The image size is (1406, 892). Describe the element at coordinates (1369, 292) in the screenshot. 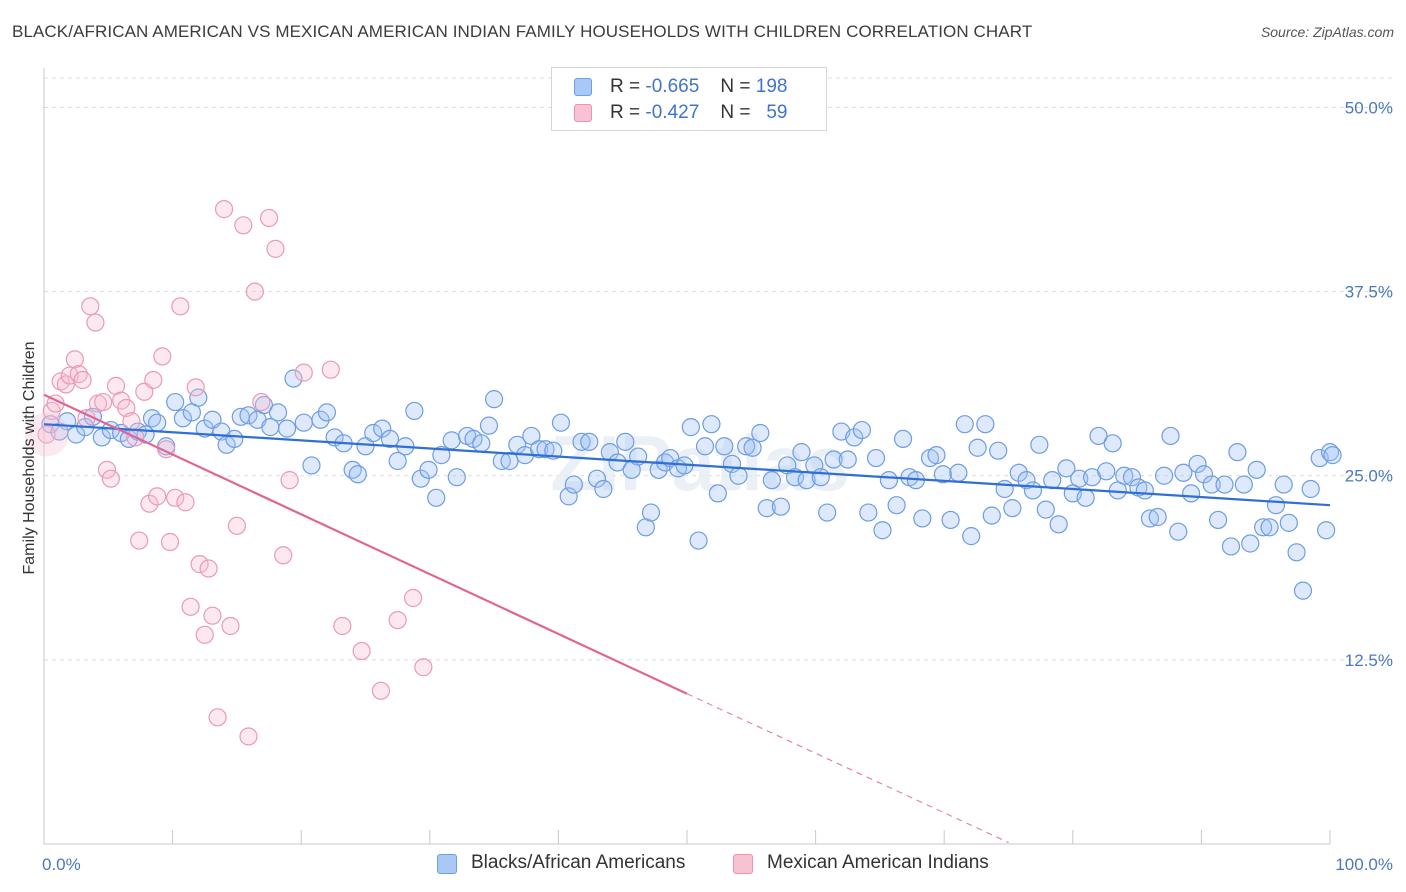

I see `y-tick-label: 37.5%` at that location.